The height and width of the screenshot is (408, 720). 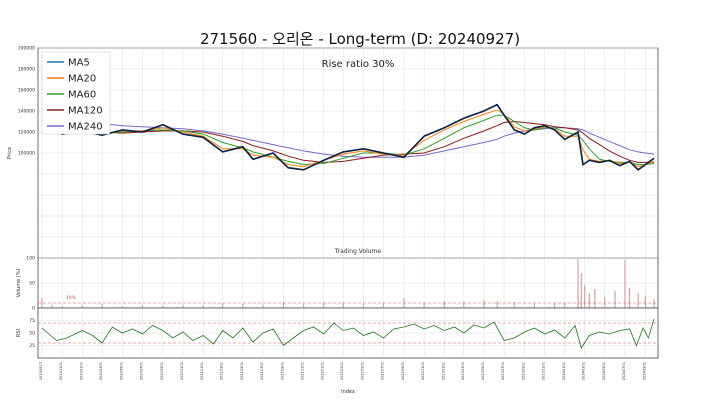 I want to click on x-tick-label: 20201101, so click(x=182, y=371).